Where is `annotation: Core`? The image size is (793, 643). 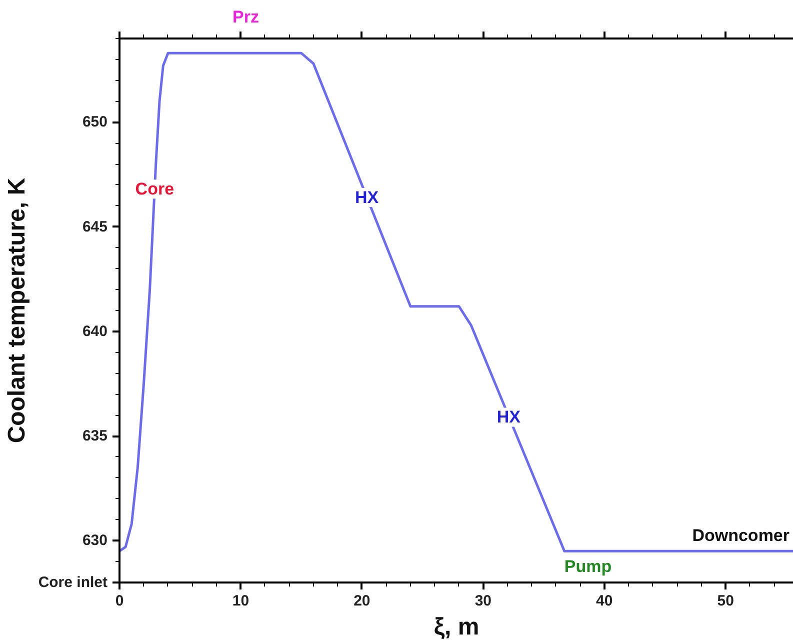
annotation: Core is located at coordinates (154, 189).